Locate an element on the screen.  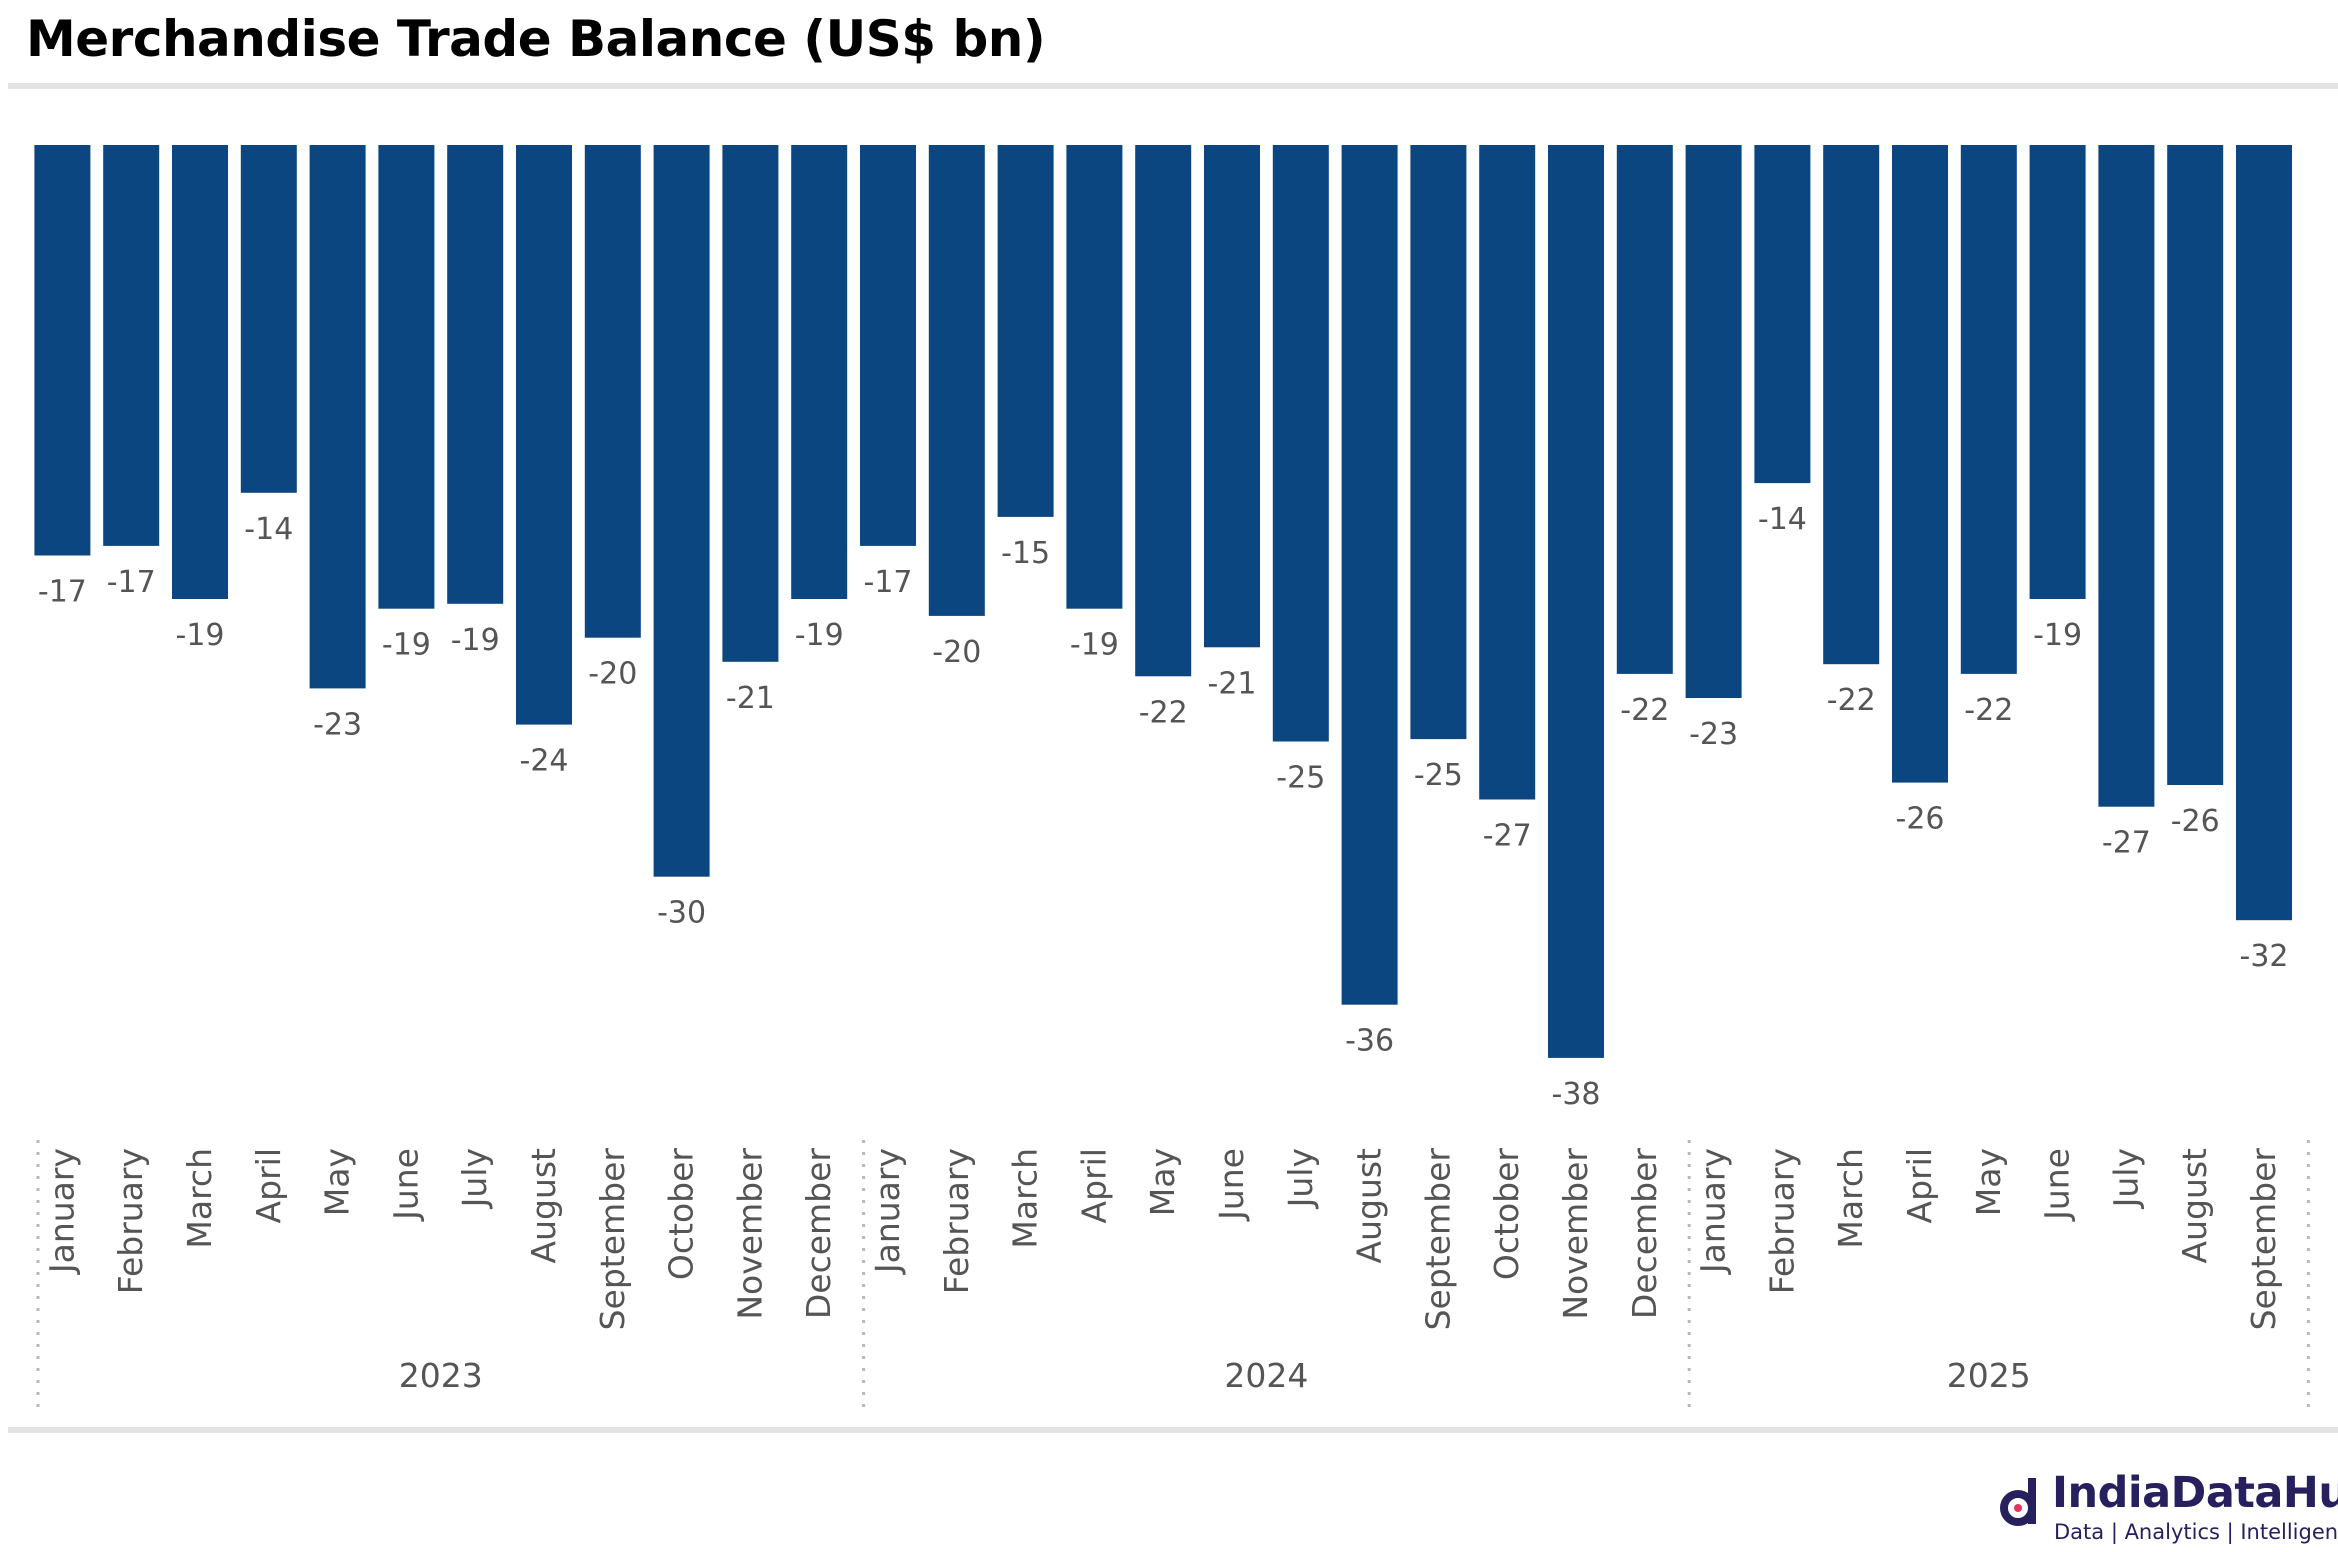
data-label-19: -25 is located at coordinates (1300, 778).